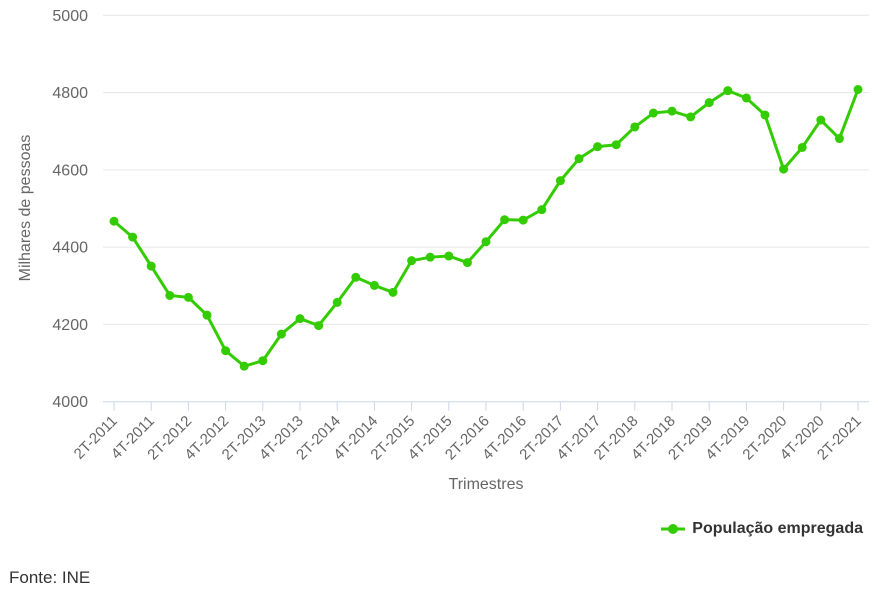  Describe the element at coordinates (70, 93) in the screenshot. I see `y-axis-label: 4800` at that location.